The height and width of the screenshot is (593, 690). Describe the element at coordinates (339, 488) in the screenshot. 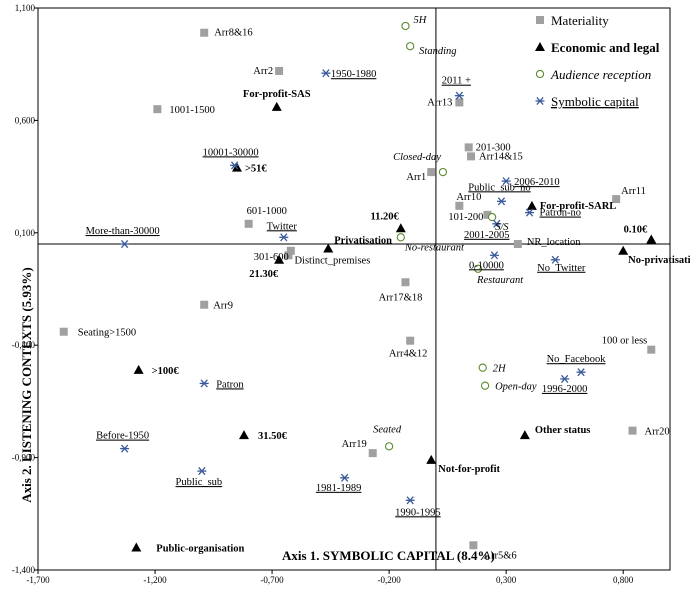

I see `data-point-label: 1981-1989` at that location.